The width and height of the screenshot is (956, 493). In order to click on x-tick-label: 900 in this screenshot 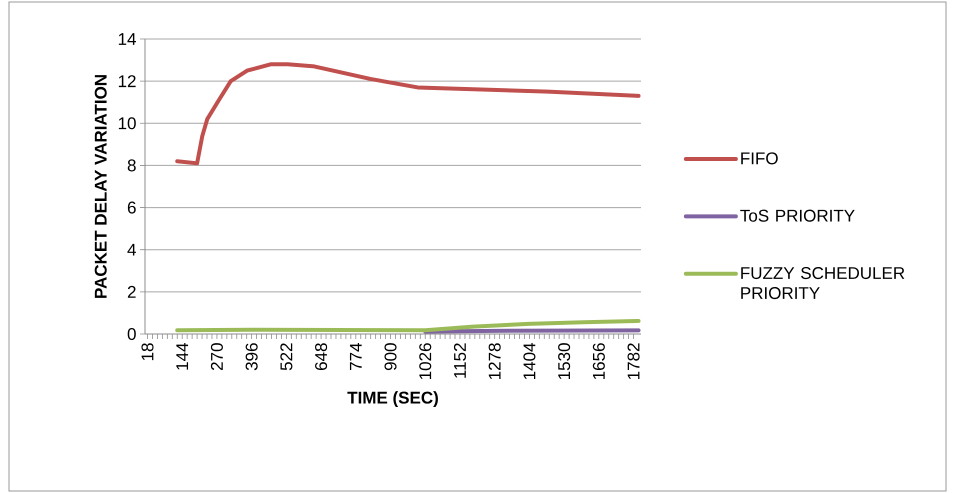, I will do `click(390, 356)`.